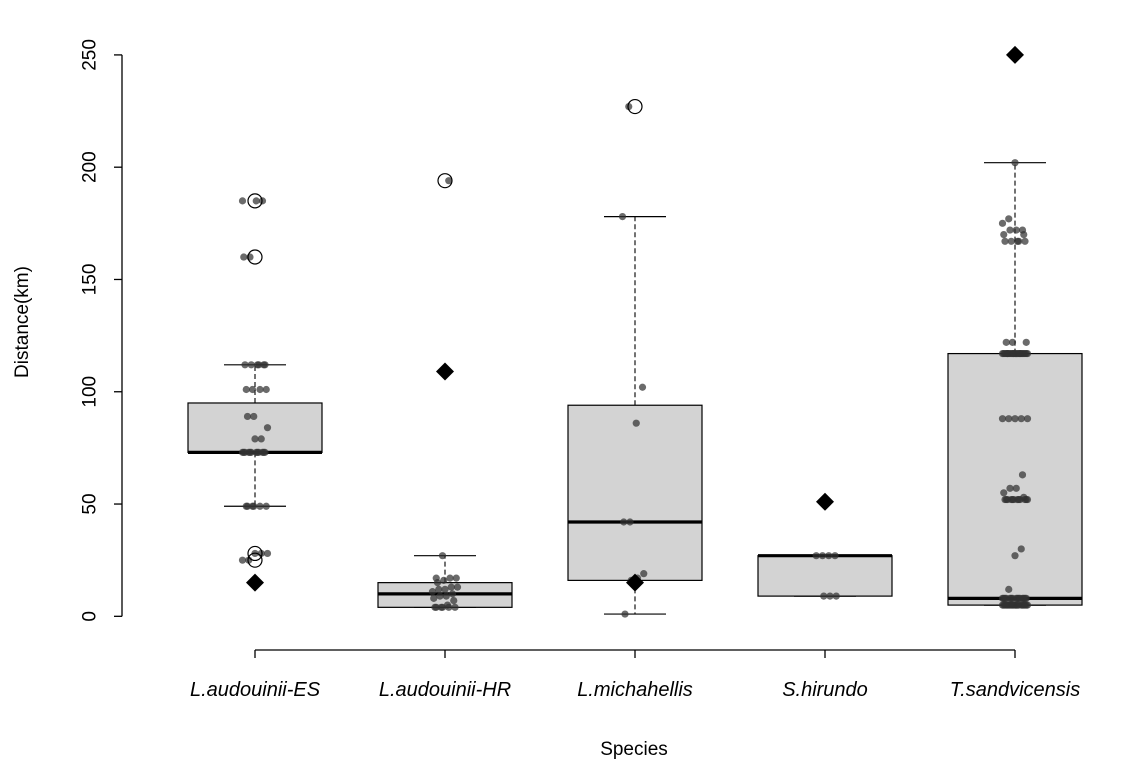 The image size is (1143, 770). Describe the element at coordinates (101, 330) in the screenshot. I see `y-axis: 0 50 100 150 200 250` at that location.